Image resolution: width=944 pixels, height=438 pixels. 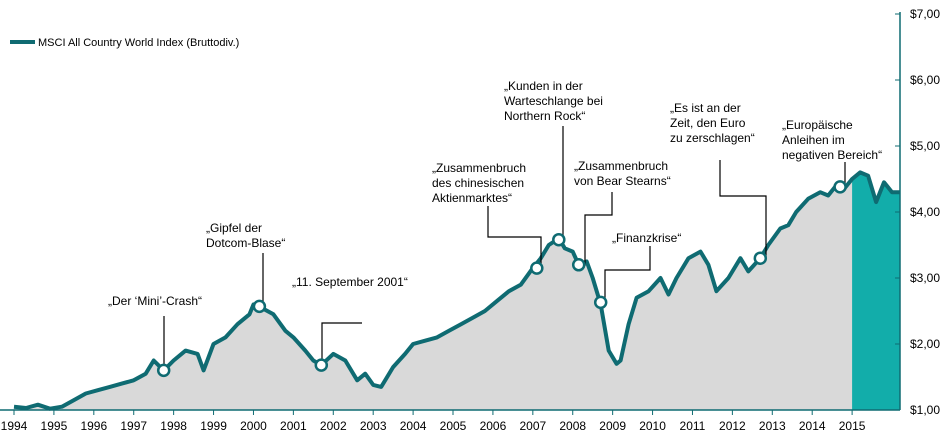 What do you see at coordinates (472, 198) in the screenshot?
I see `annotation-text-line: Aktienmarktes“` at bounding box center [472, 198].